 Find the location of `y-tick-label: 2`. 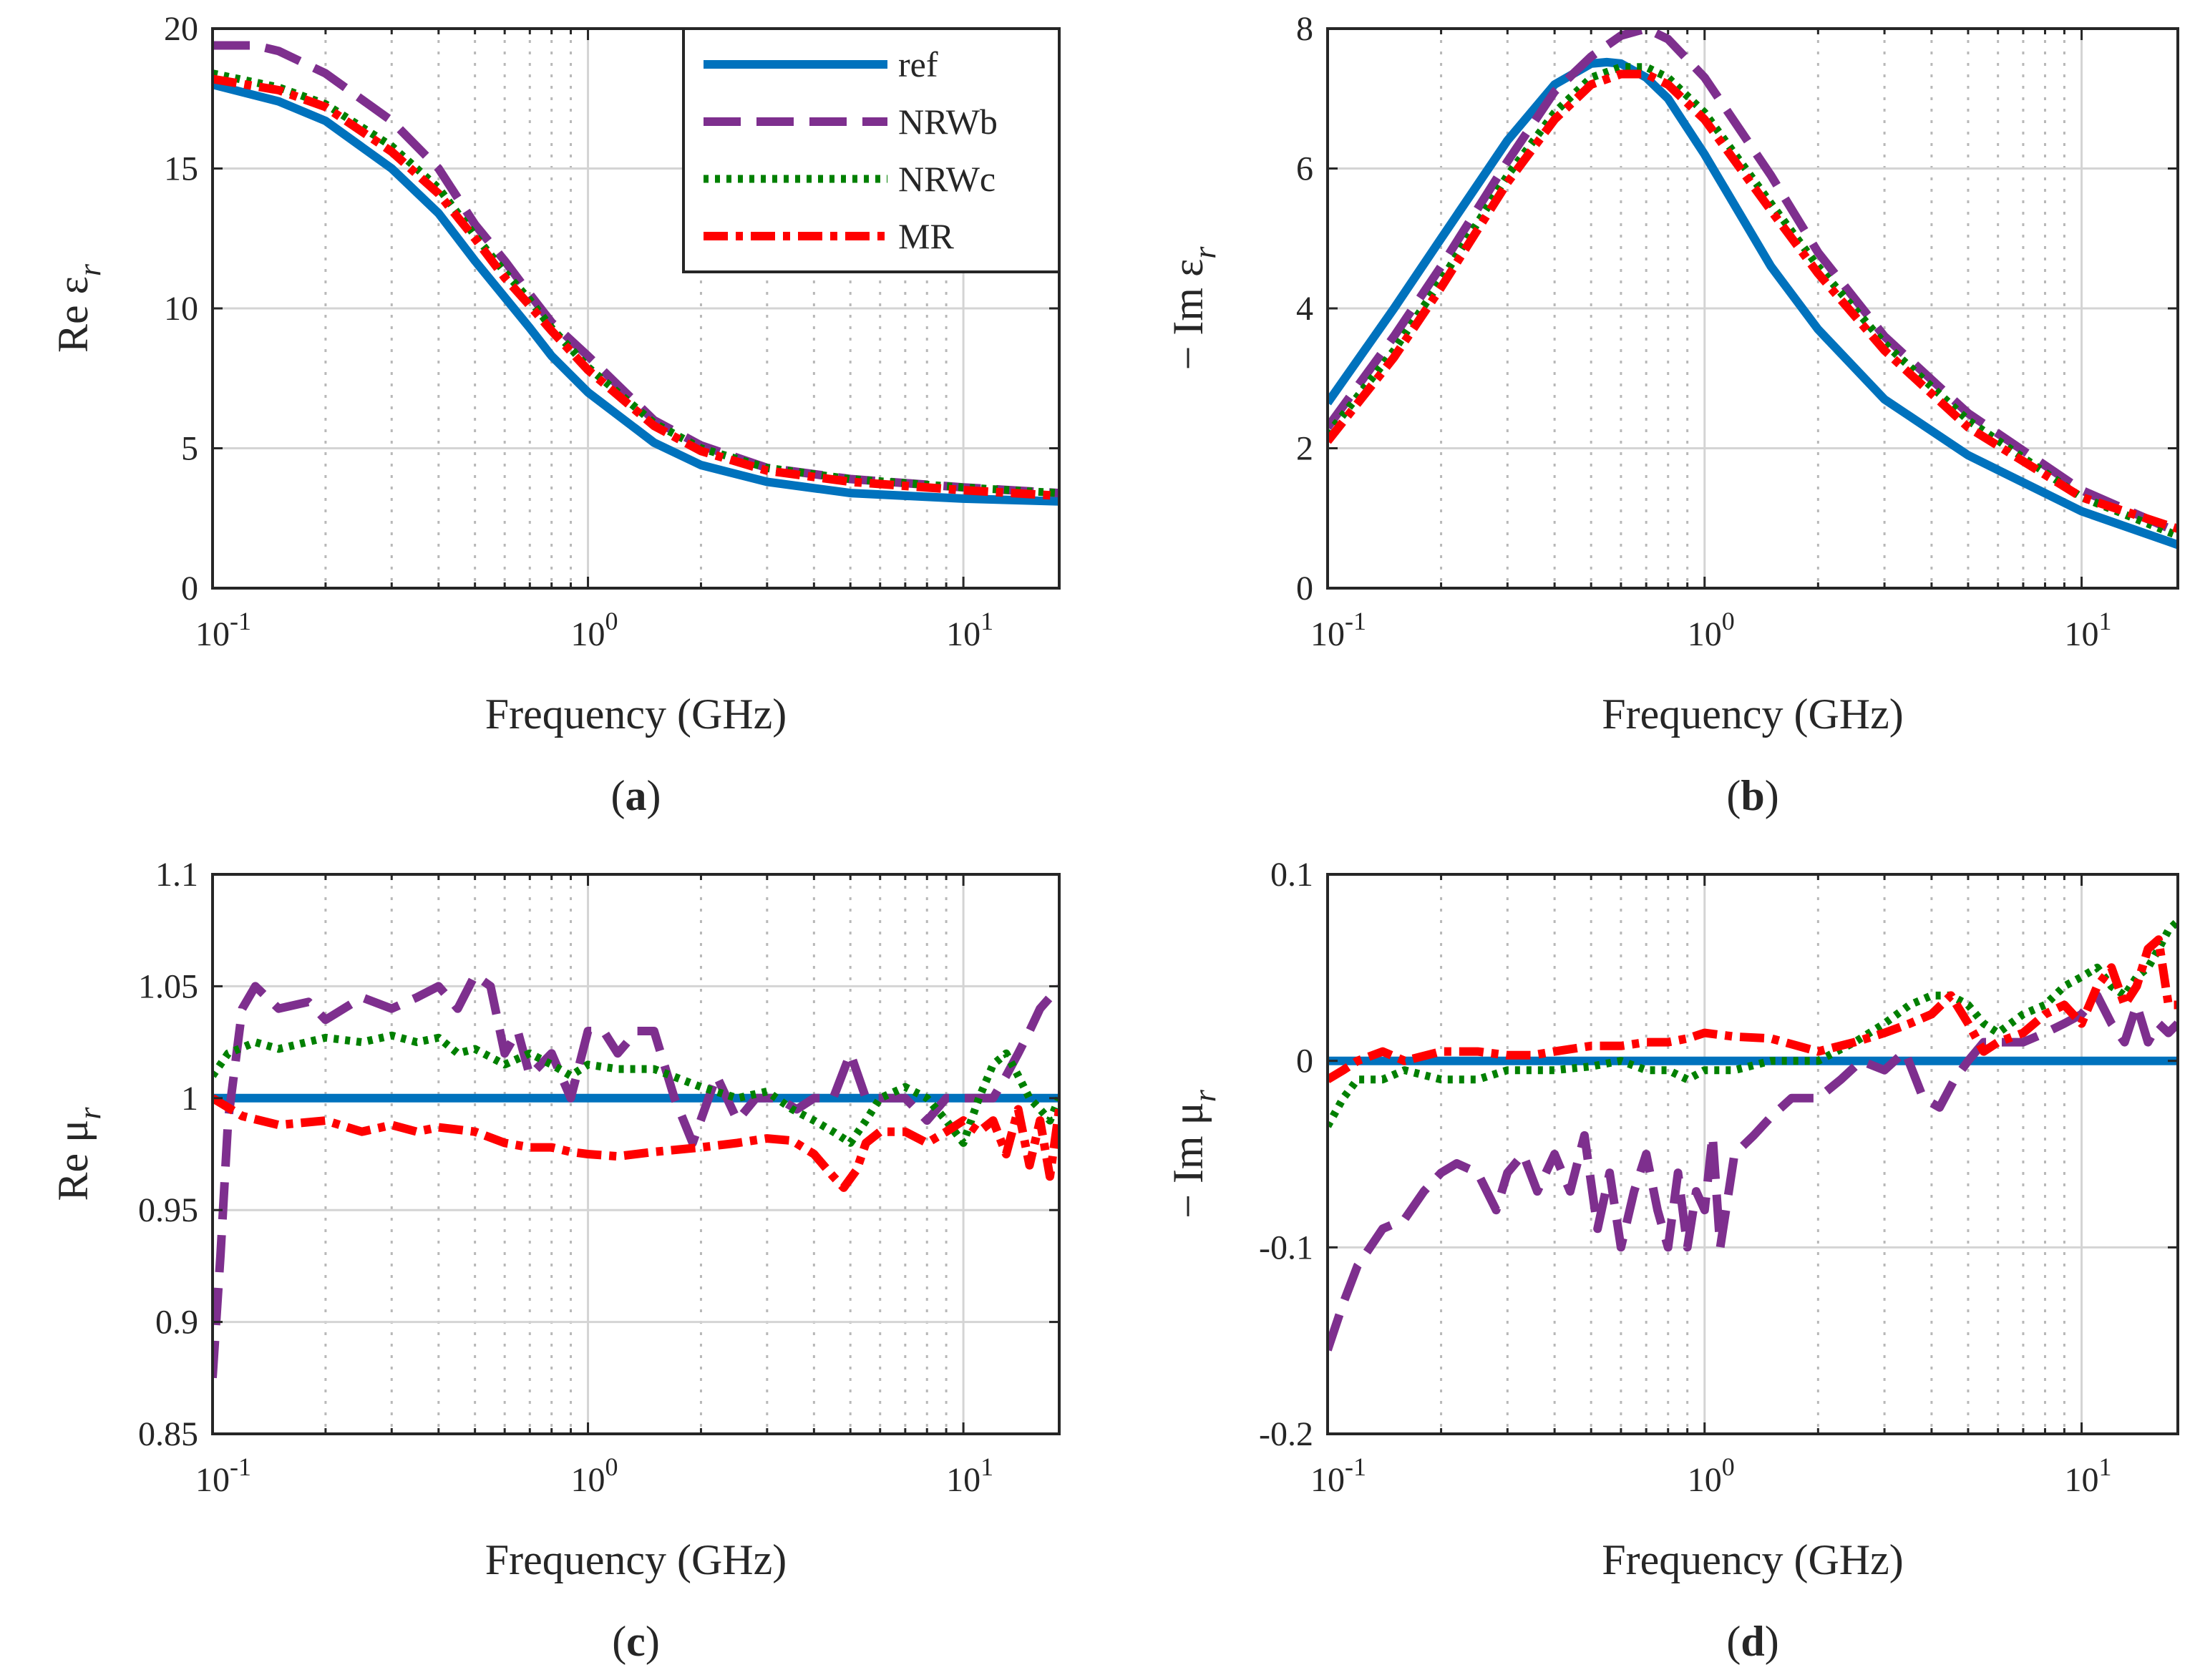

y-tick-label: 2 is located at coordinates (1304, 449).